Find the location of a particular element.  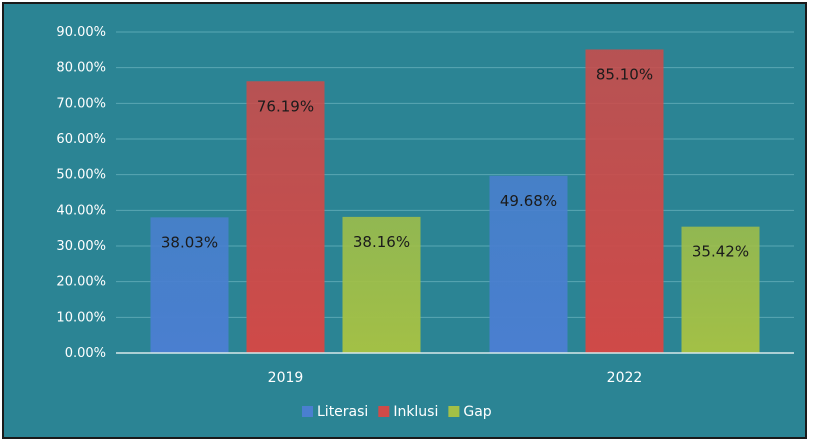

y-tick-label: 10.00% is located at coordinates (81, 317).